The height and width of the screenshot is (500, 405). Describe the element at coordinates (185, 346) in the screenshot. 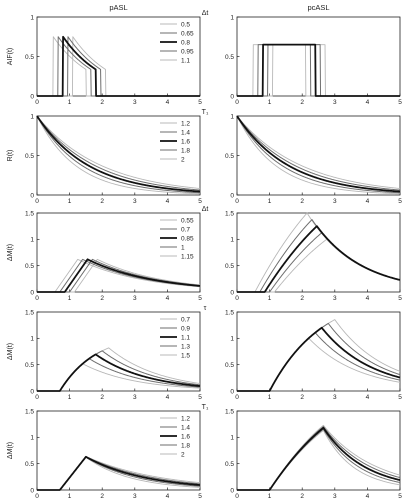

I see `legend-entry: 1.3` at that location.